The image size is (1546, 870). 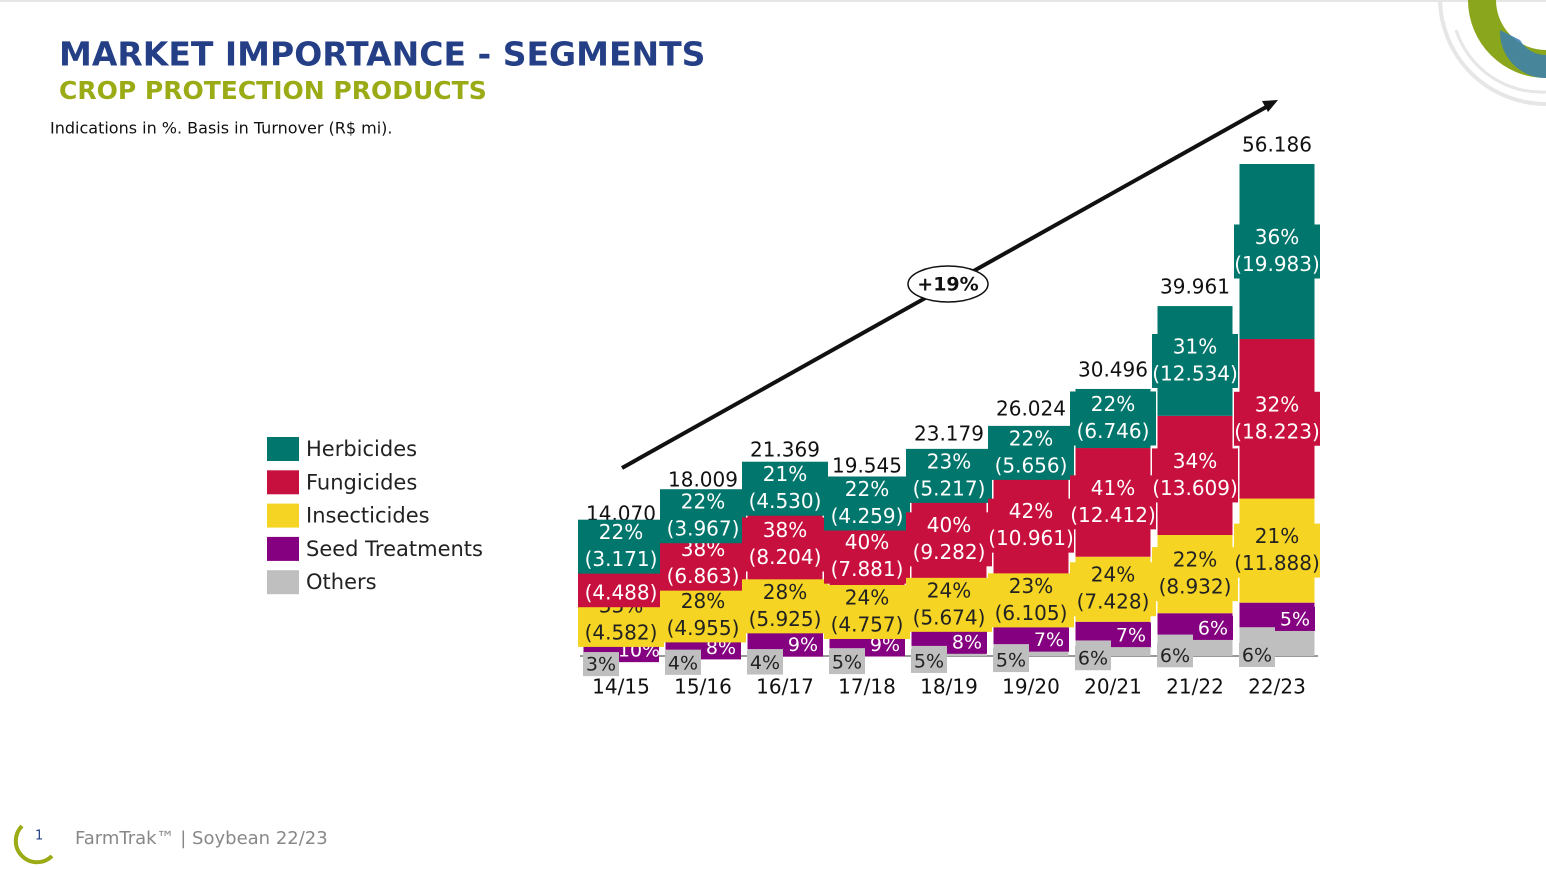 What do you see at coordinates (273, 90) in the screenshot?
I see `subtitle: CROP PROTECTION PRODUCTS` at bounding box center [273, 90].